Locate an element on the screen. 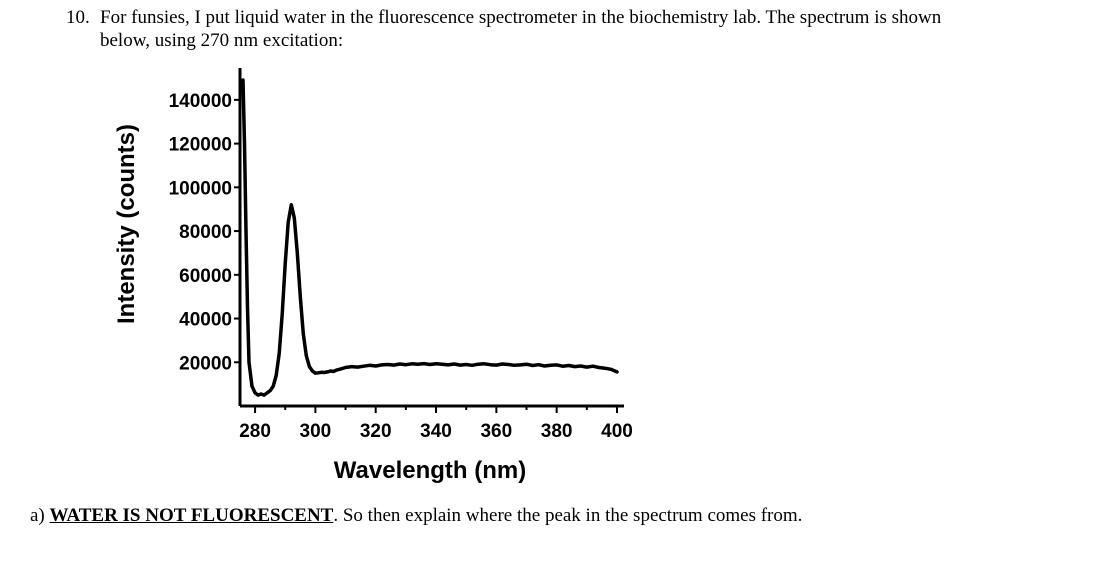 The height and width of the screenshot is (561, 1094). y-axis-title: Intensity (counts) is located at coordinates (126, 224).